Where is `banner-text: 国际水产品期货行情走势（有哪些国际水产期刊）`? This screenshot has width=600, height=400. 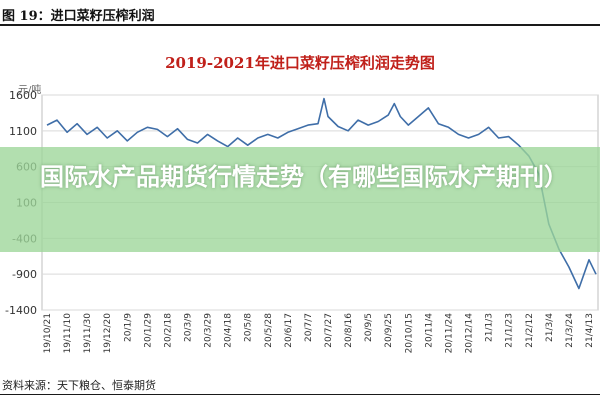 banner-text: 国际水产品期货行情走势（有哪些国际水产期刊） is located at coordinates (304, 177).